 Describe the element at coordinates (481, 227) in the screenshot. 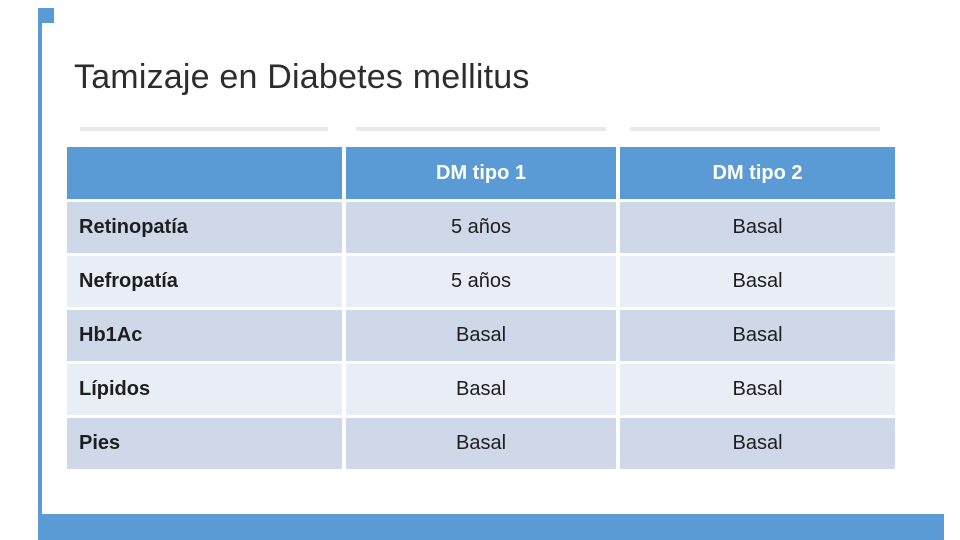

I see `cell-retinopatia-dm1: 5 años` at that location.